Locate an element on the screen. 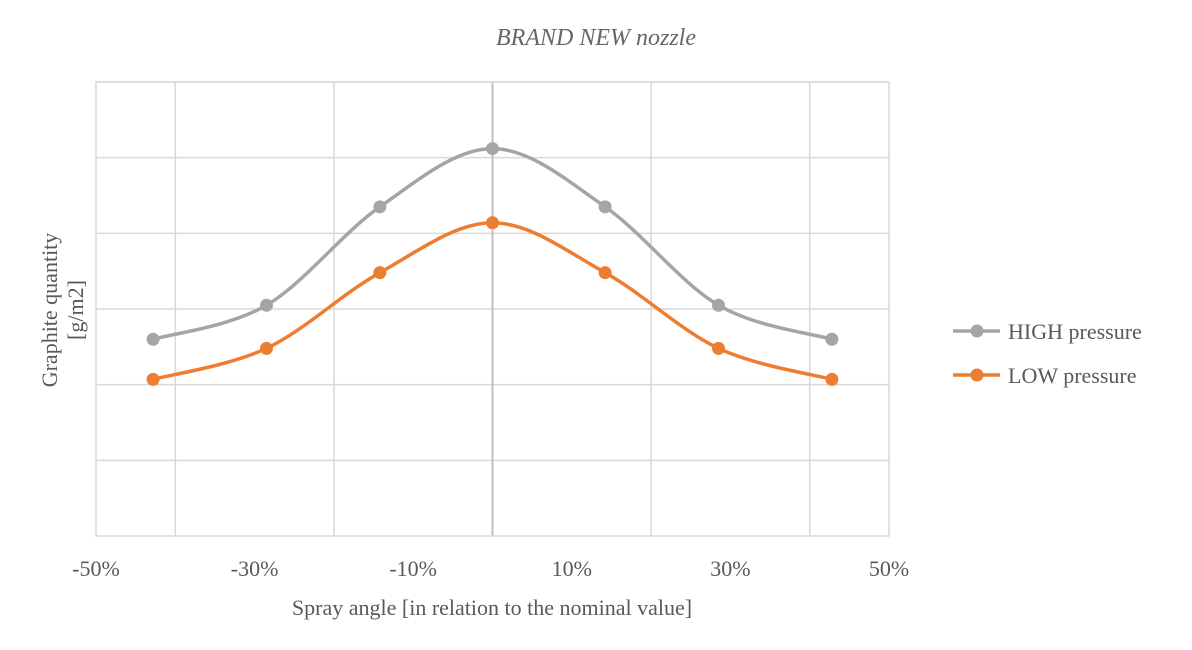  y-axis-title-line-2: [g/m2] is located at coordinates (75, 310).